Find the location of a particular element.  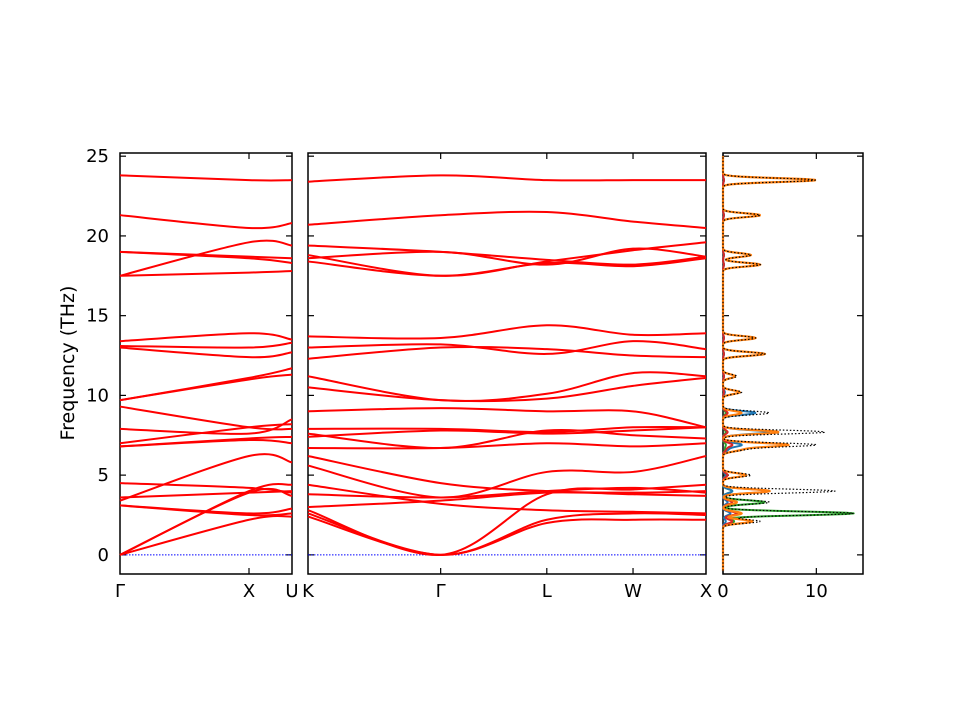

y-tick-label-5: 25 is located at coordinates (97, 156).